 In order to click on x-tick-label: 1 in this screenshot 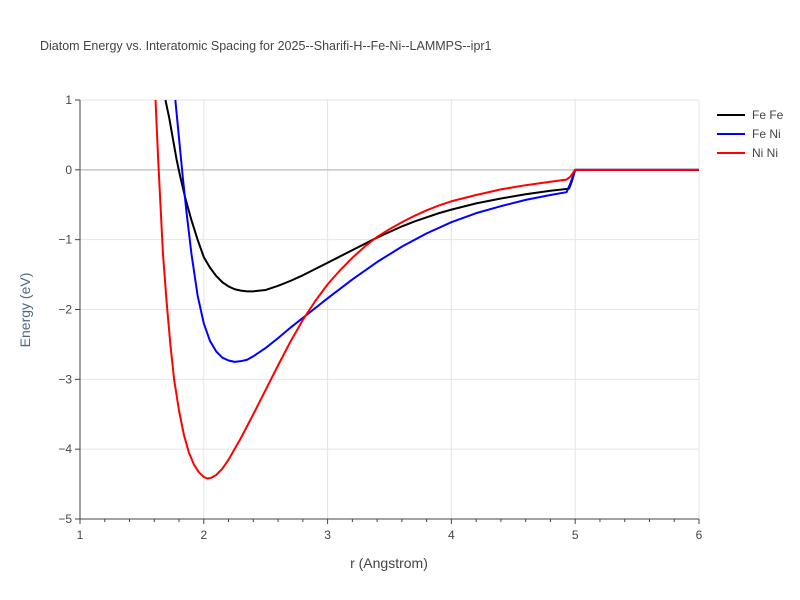, I will do `click(80, 535)`.